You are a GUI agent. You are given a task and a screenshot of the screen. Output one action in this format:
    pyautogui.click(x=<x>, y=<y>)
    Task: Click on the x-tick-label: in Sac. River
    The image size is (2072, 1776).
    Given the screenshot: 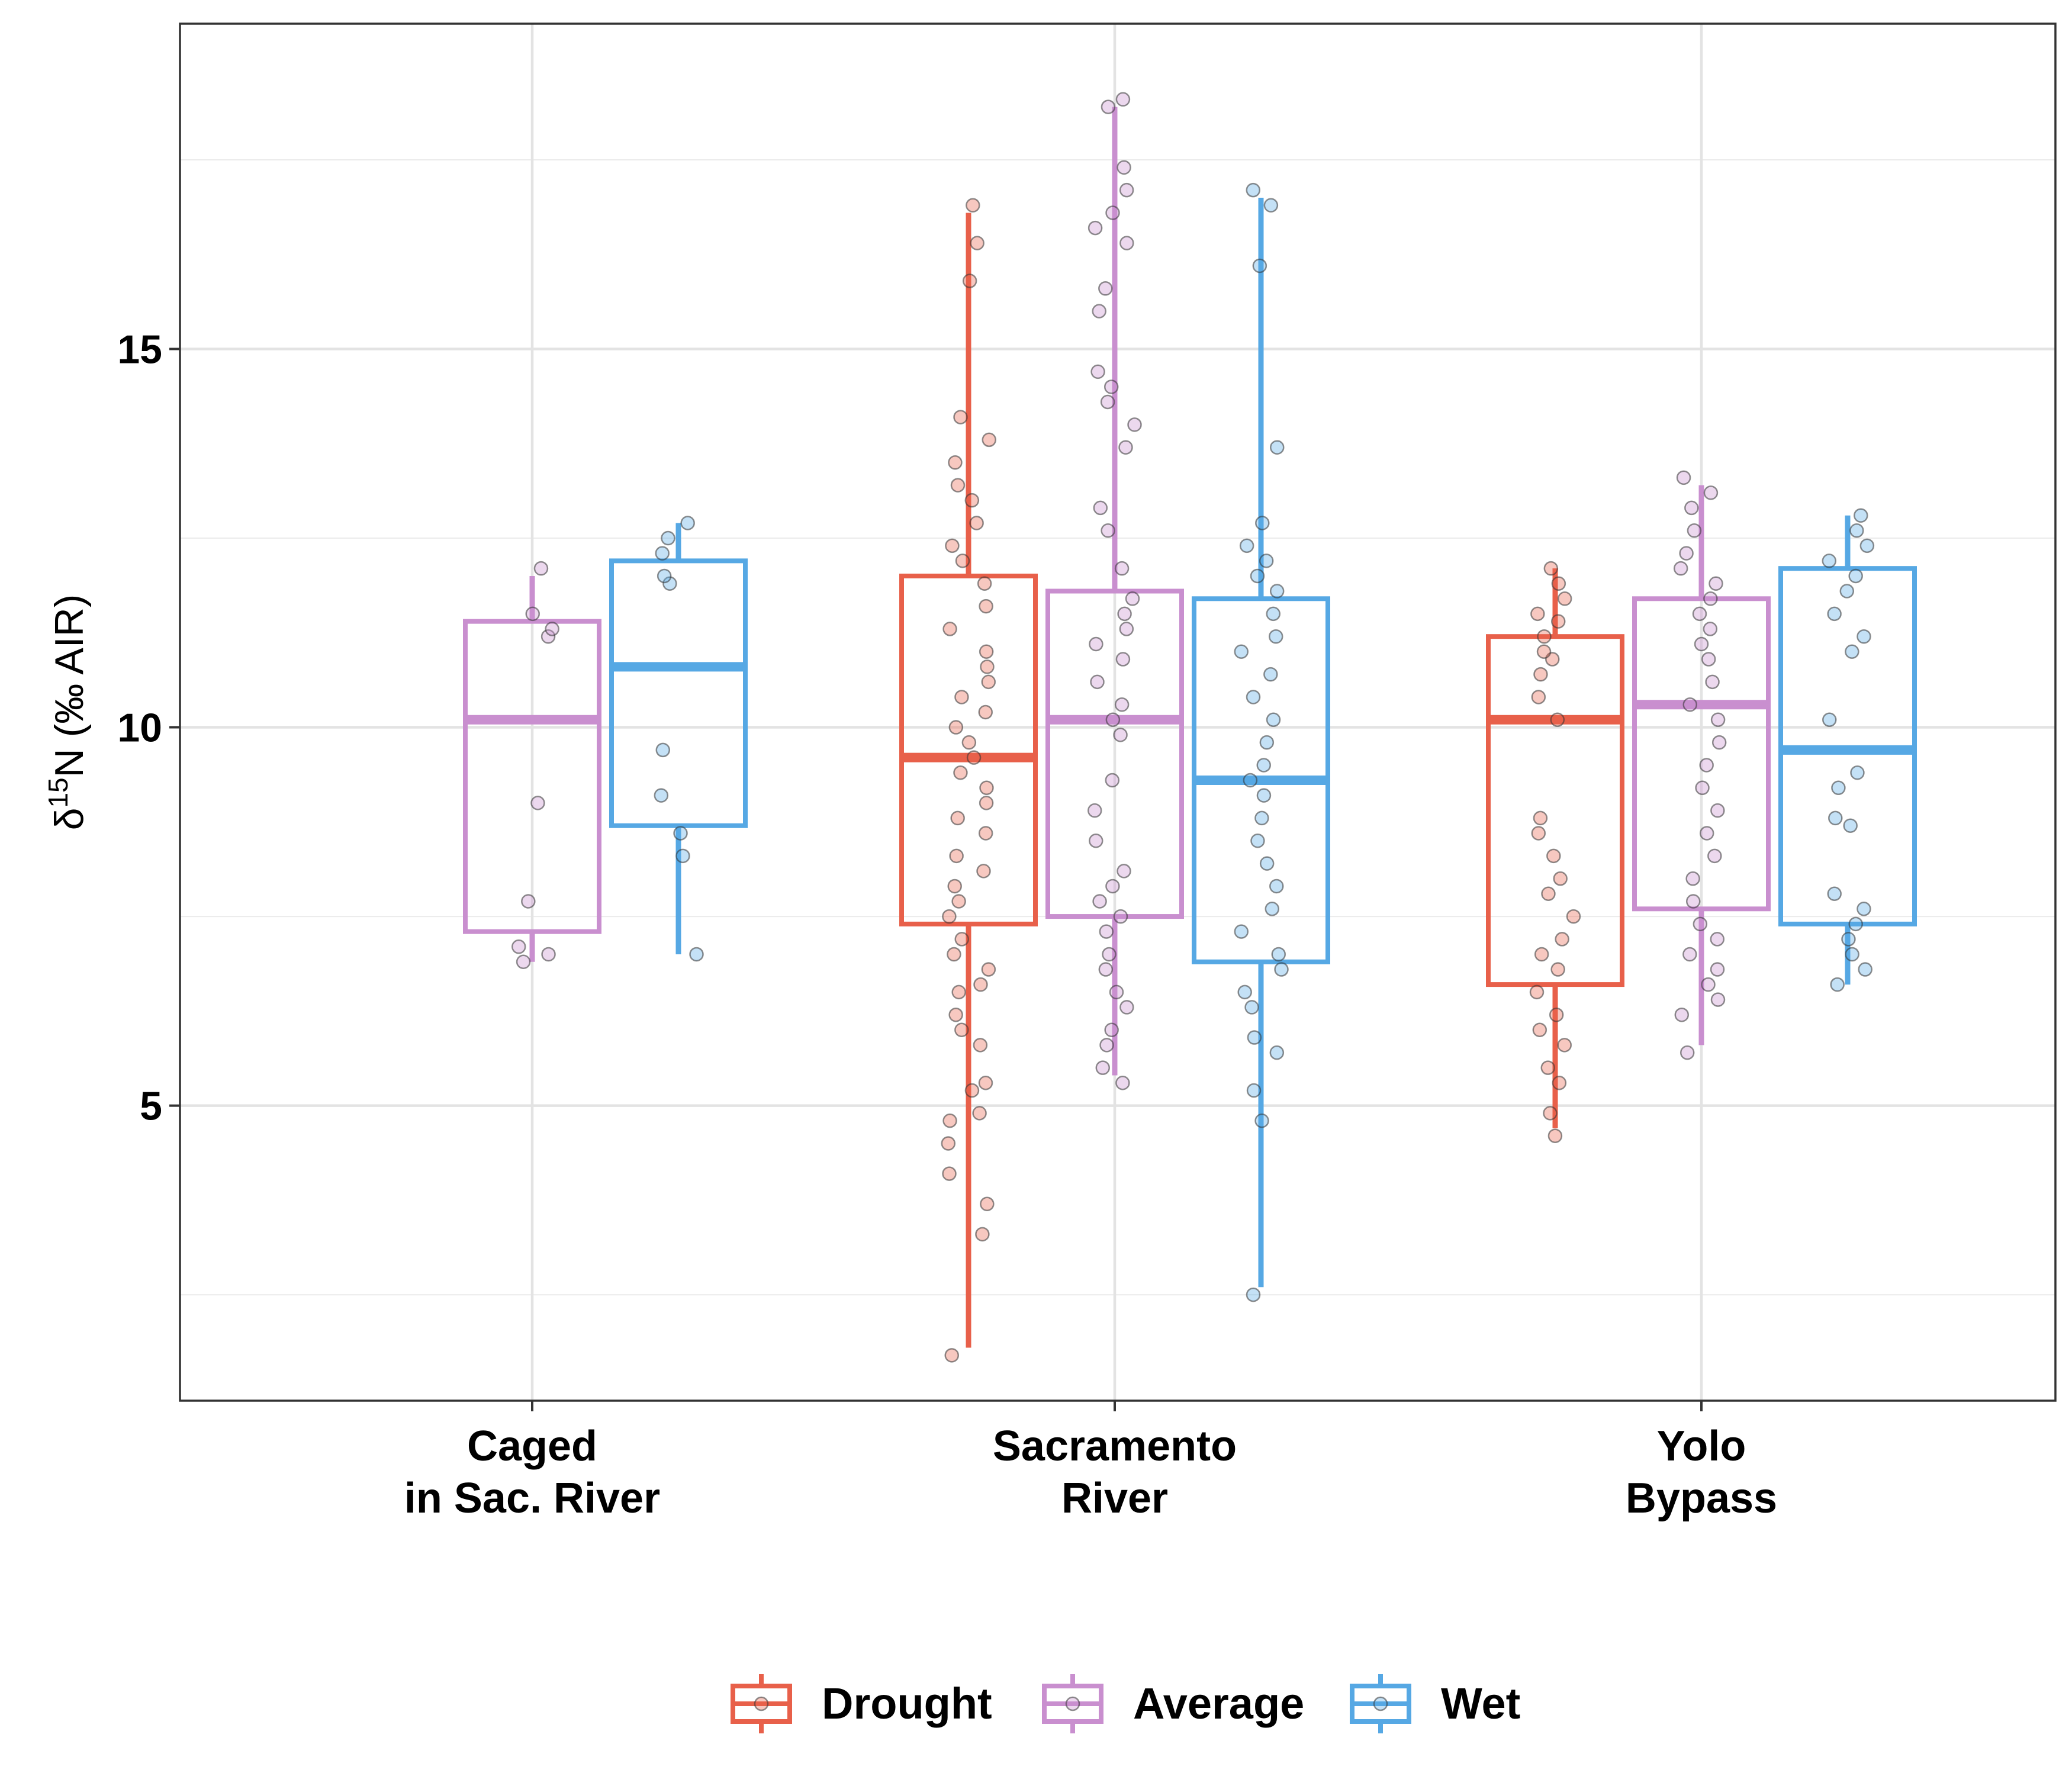 What is the action you would take?
    pyautogui.click(x=532, y=1498)
    